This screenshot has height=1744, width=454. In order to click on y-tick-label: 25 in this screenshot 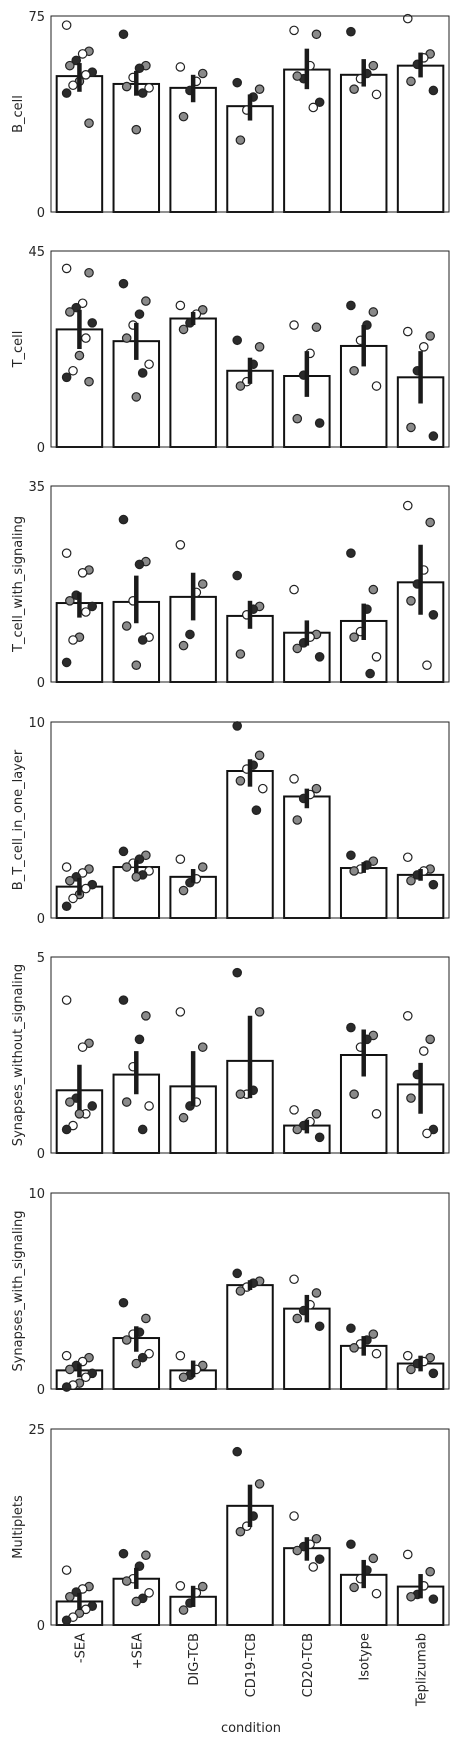, I will do `click(36, 1430)`.